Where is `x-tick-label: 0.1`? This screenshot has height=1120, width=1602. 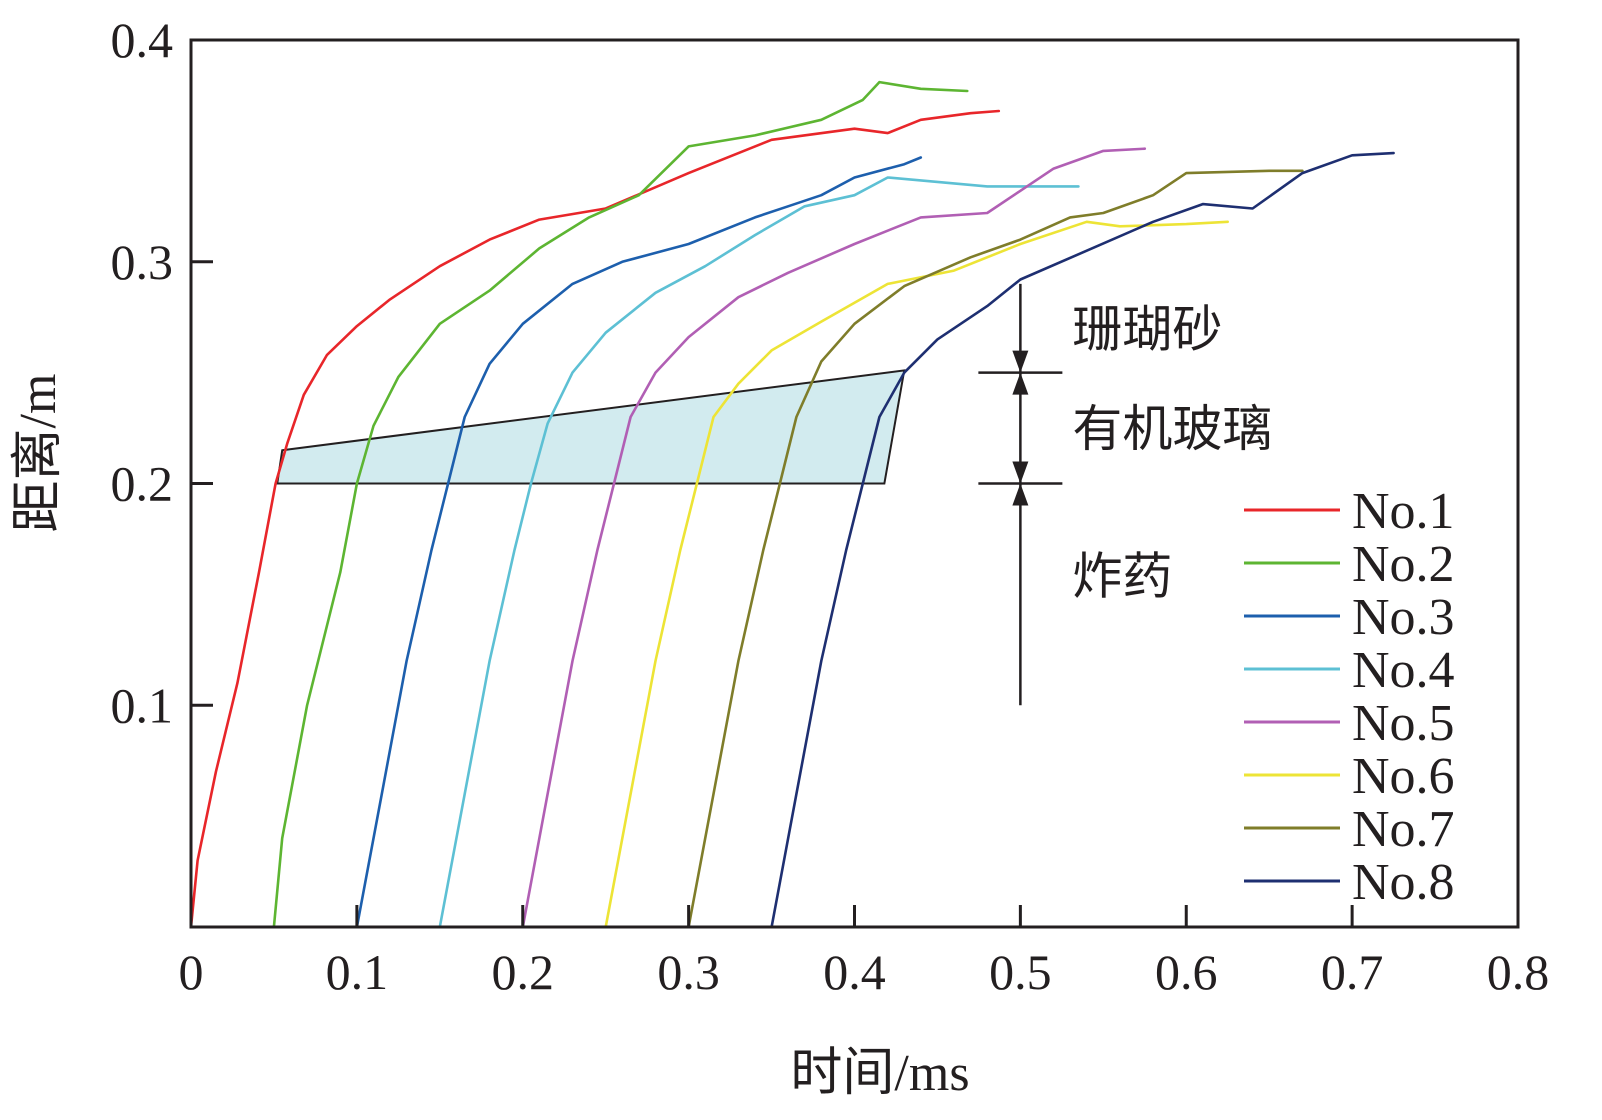 x-tick-label: 0.1 is located at coordinates (357, 972).